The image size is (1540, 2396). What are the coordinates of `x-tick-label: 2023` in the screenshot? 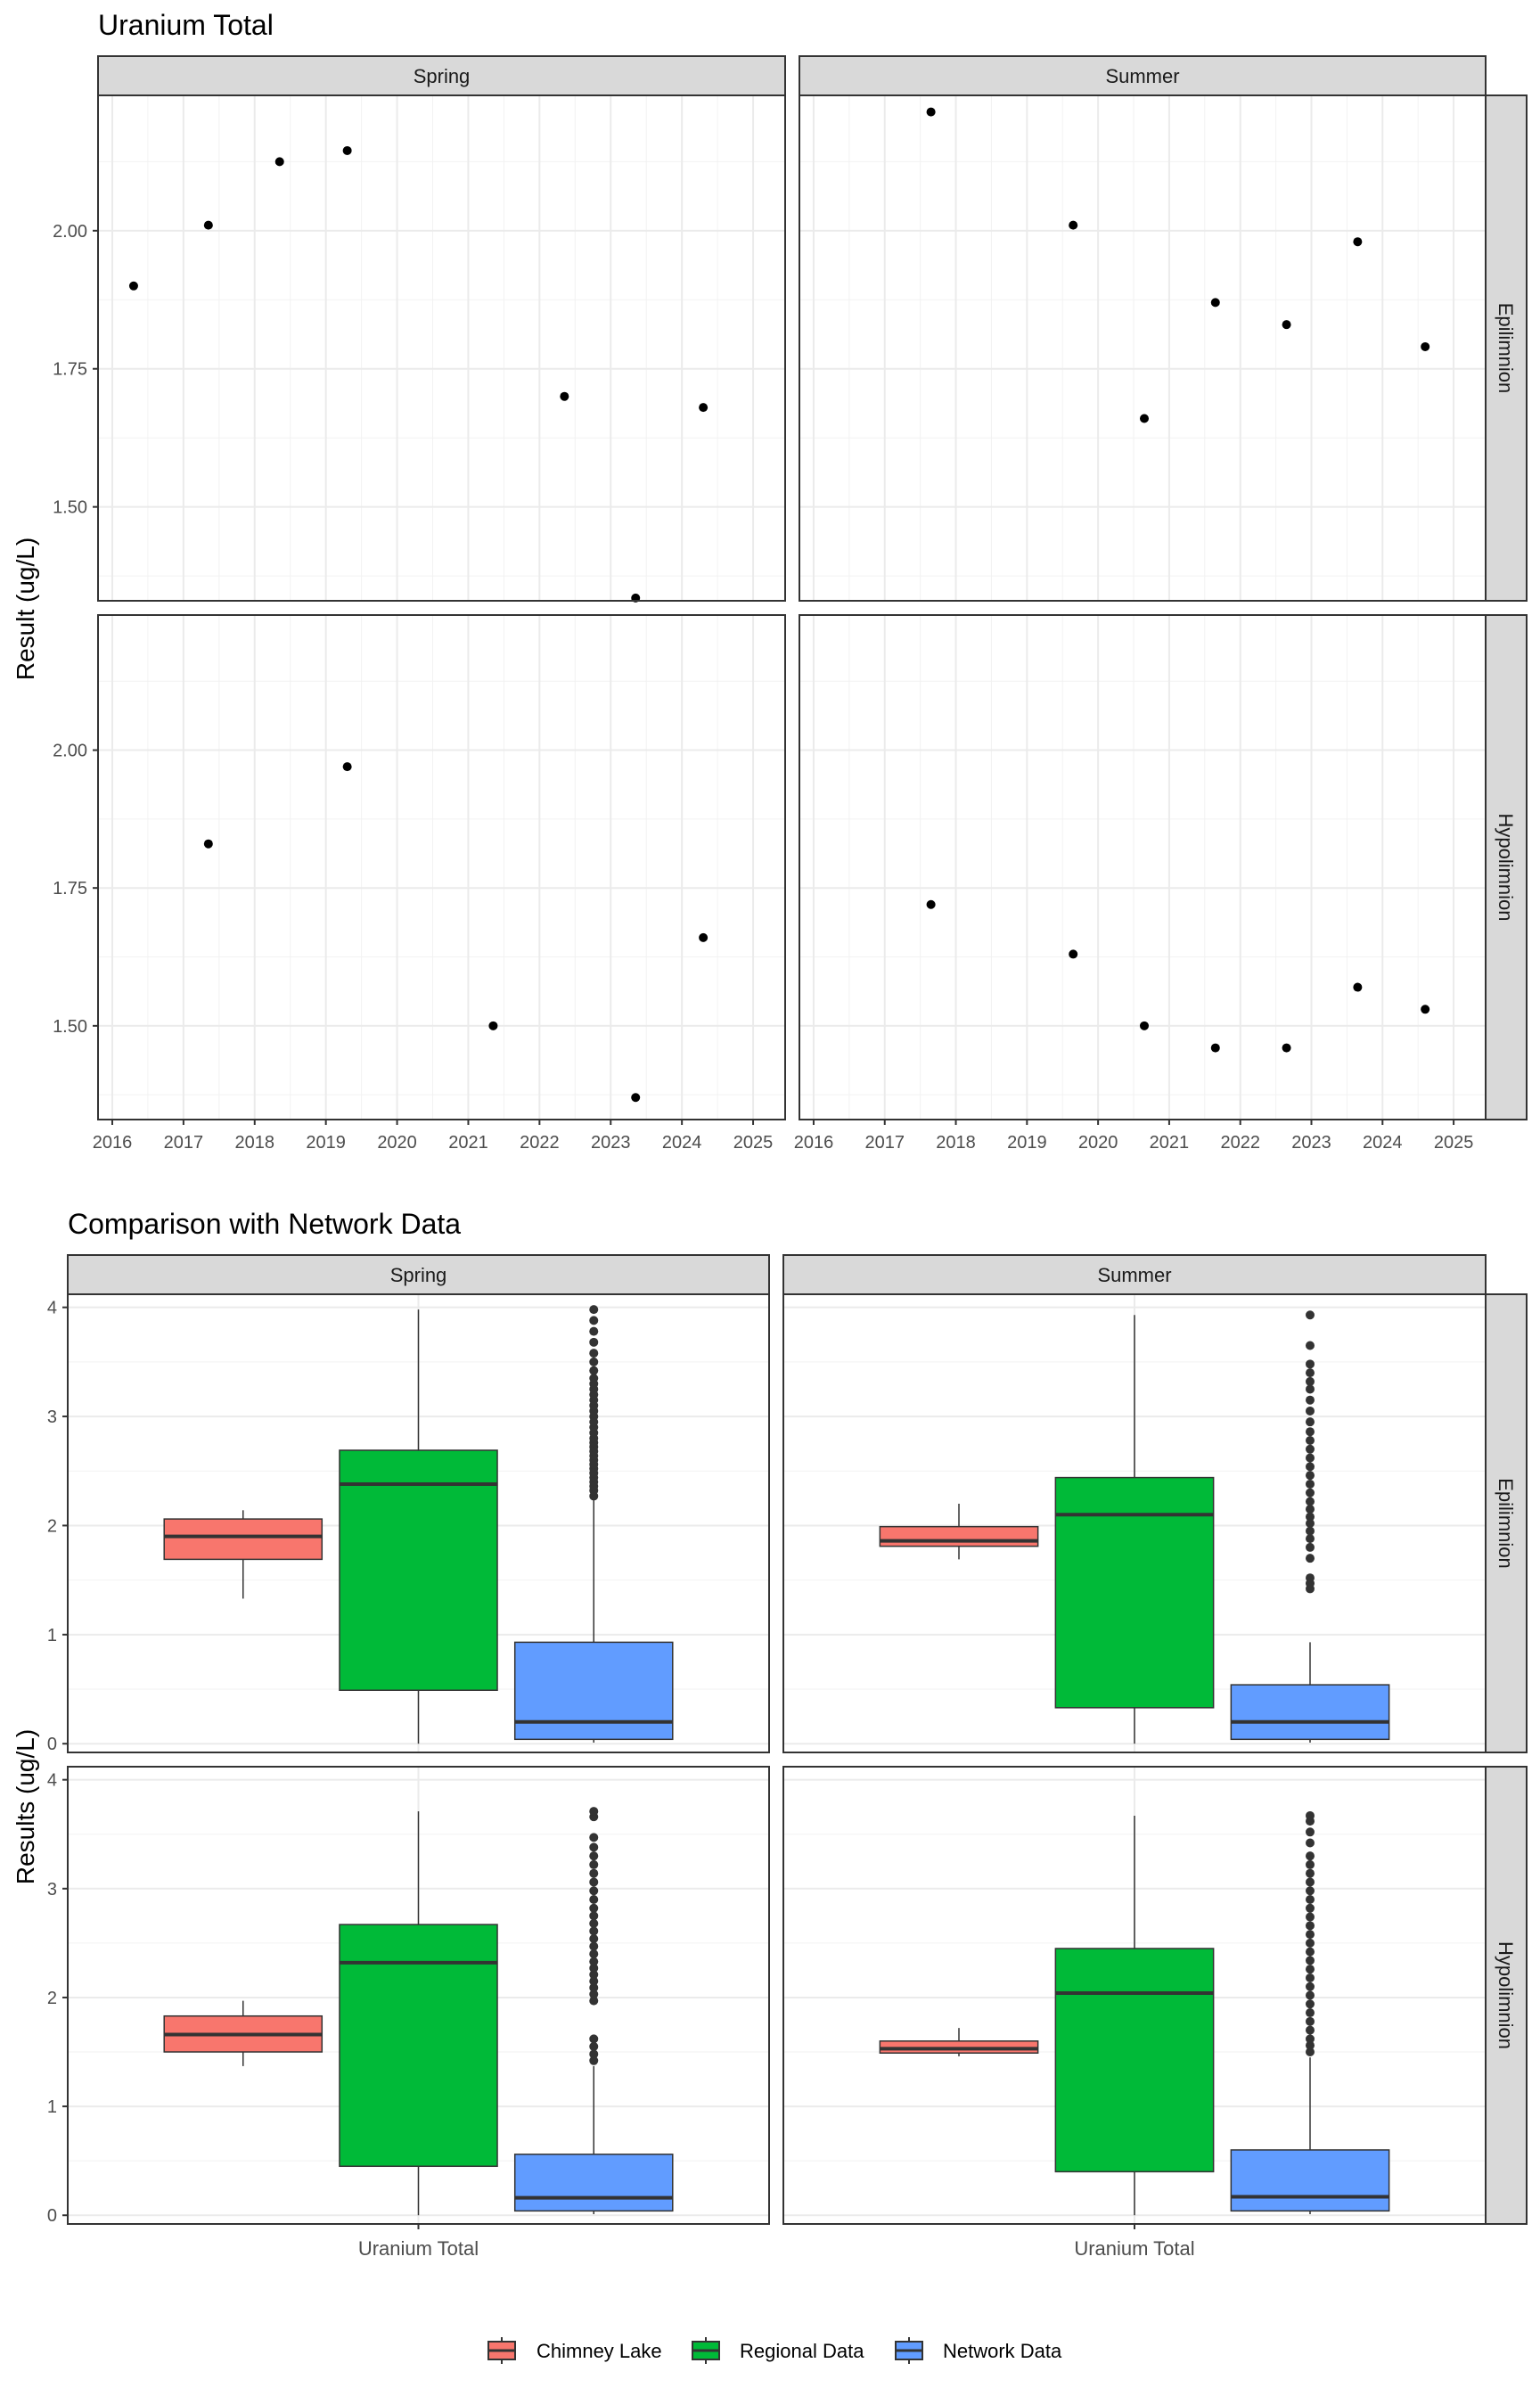 It's located at (1311, 1143).